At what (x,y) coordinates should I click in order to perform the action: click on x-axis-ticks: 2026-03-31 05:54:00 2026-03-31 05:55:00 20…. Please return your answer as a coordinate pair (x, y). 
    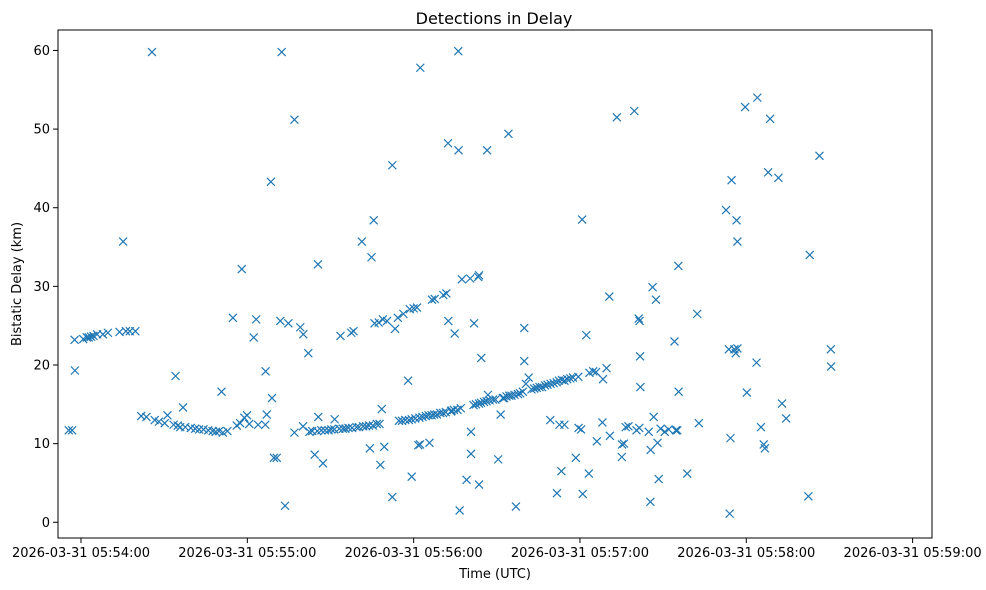
    Looking at the image, I should click on (497, 549).